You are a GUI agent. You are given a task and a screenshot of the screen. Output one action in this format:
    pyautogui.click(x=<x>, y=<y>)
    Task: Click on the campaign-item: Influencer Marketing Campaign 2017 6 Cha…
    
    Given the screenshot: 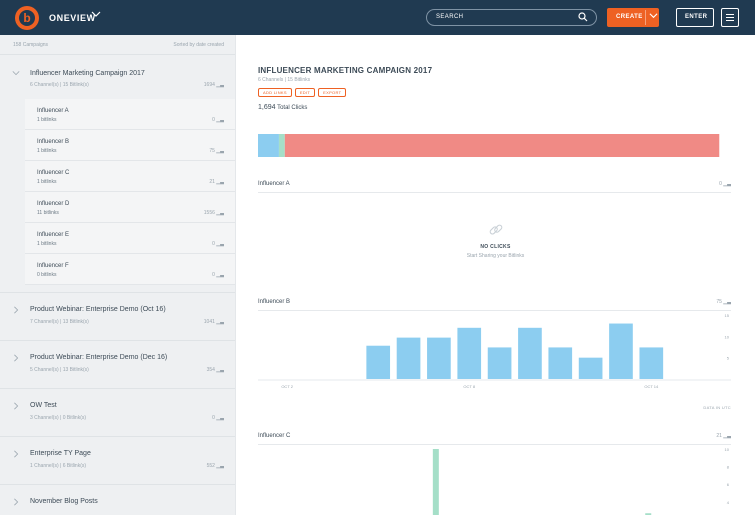 What is the action you would take?
    pyautogui.click(x=117, y=174)
    